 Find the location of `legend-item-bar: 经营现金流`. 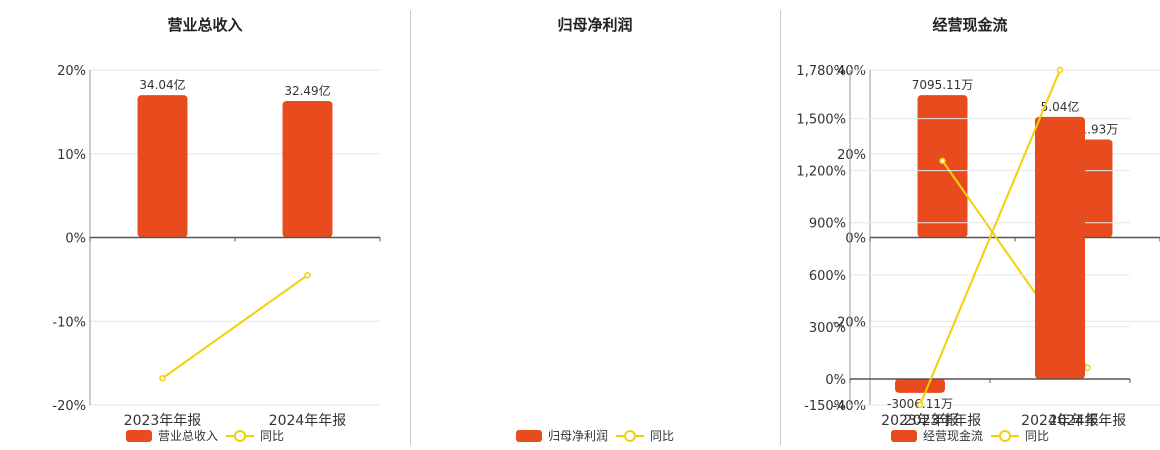

legend-item-bar: 经营现金流 is located at coordinates (936, 435).